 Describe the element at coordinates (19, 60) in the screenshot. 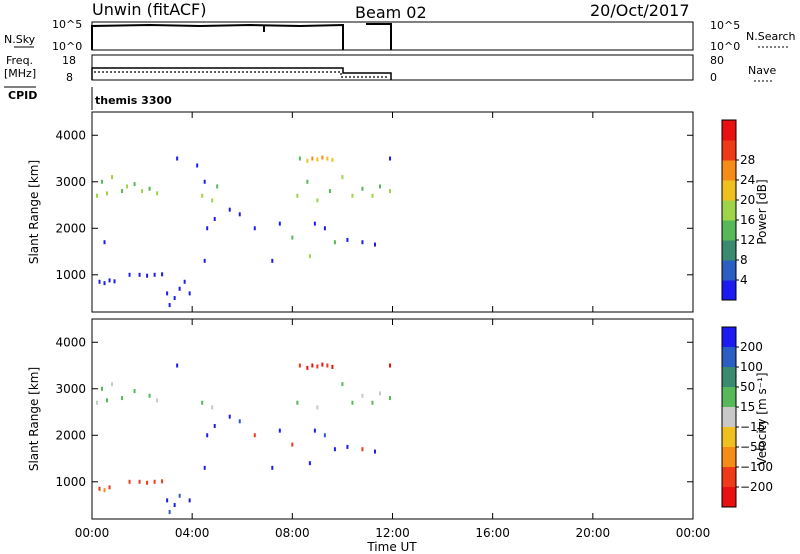

I see `freq-label: Freq.` at that location.